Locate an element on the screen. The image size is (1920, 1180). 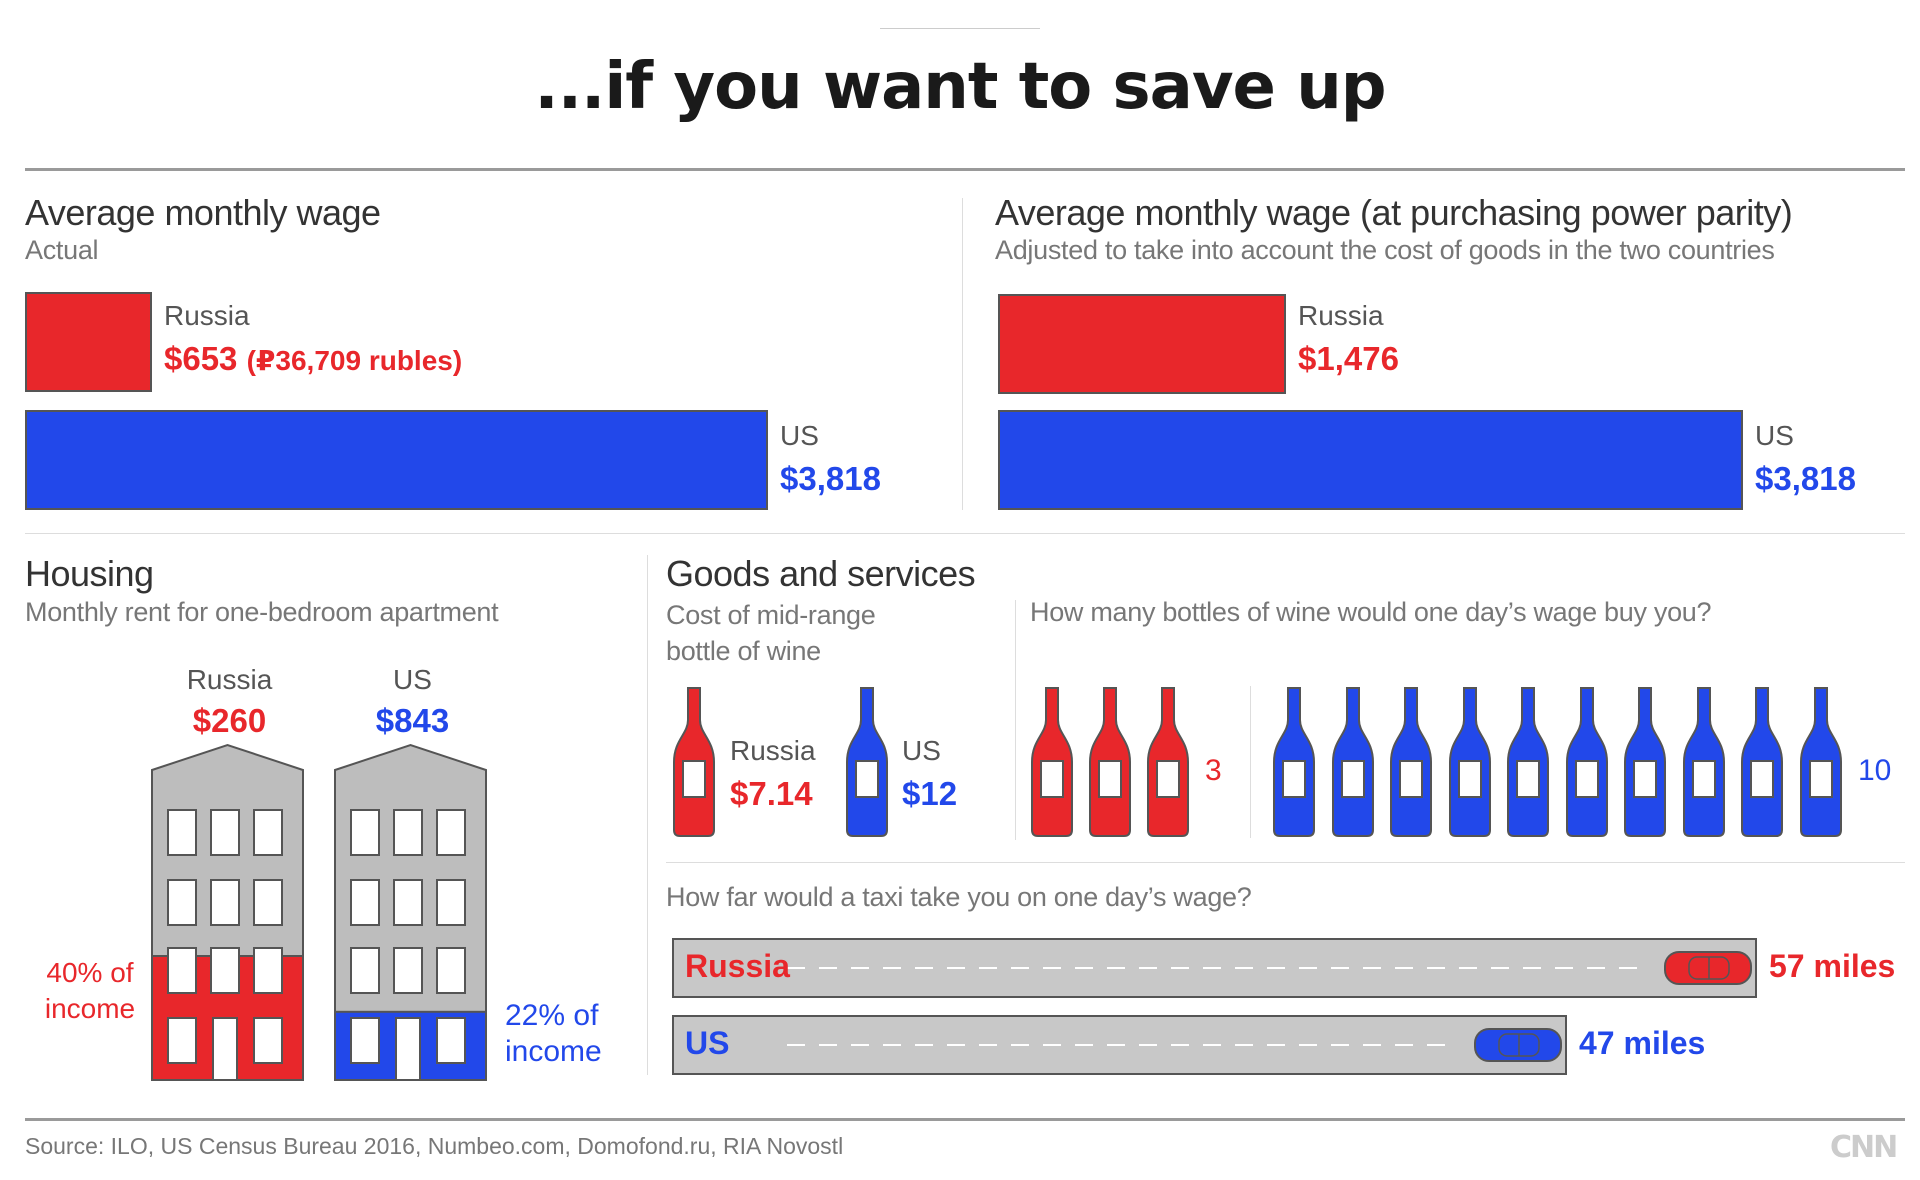
housing-income-russia-line2: income is located at coordinates (90, 1008).